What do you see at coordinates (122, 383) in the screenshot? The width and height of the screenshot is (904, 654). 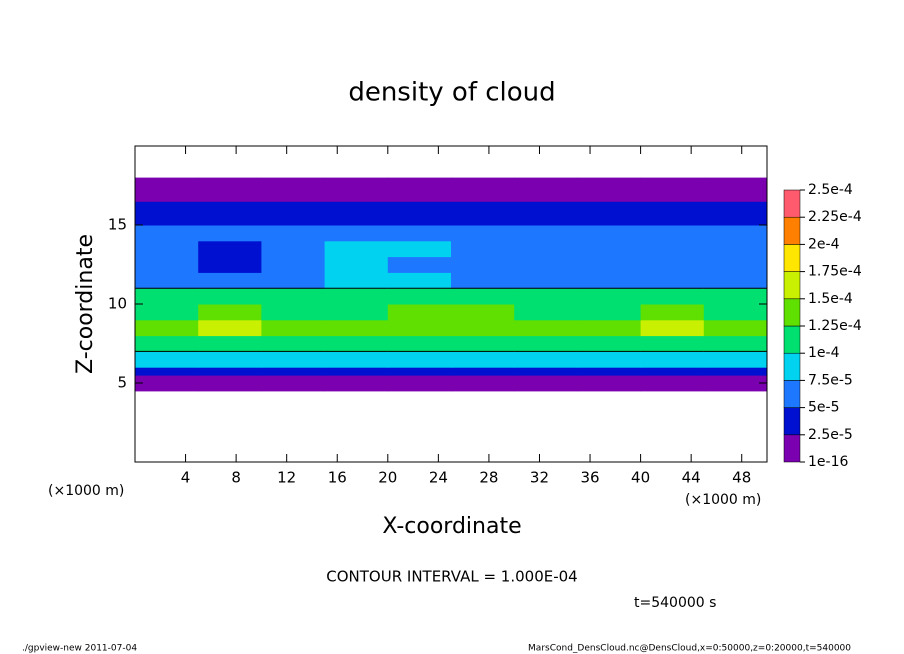 I see `y-tick-label: 5` at bounding box center [122, 383].